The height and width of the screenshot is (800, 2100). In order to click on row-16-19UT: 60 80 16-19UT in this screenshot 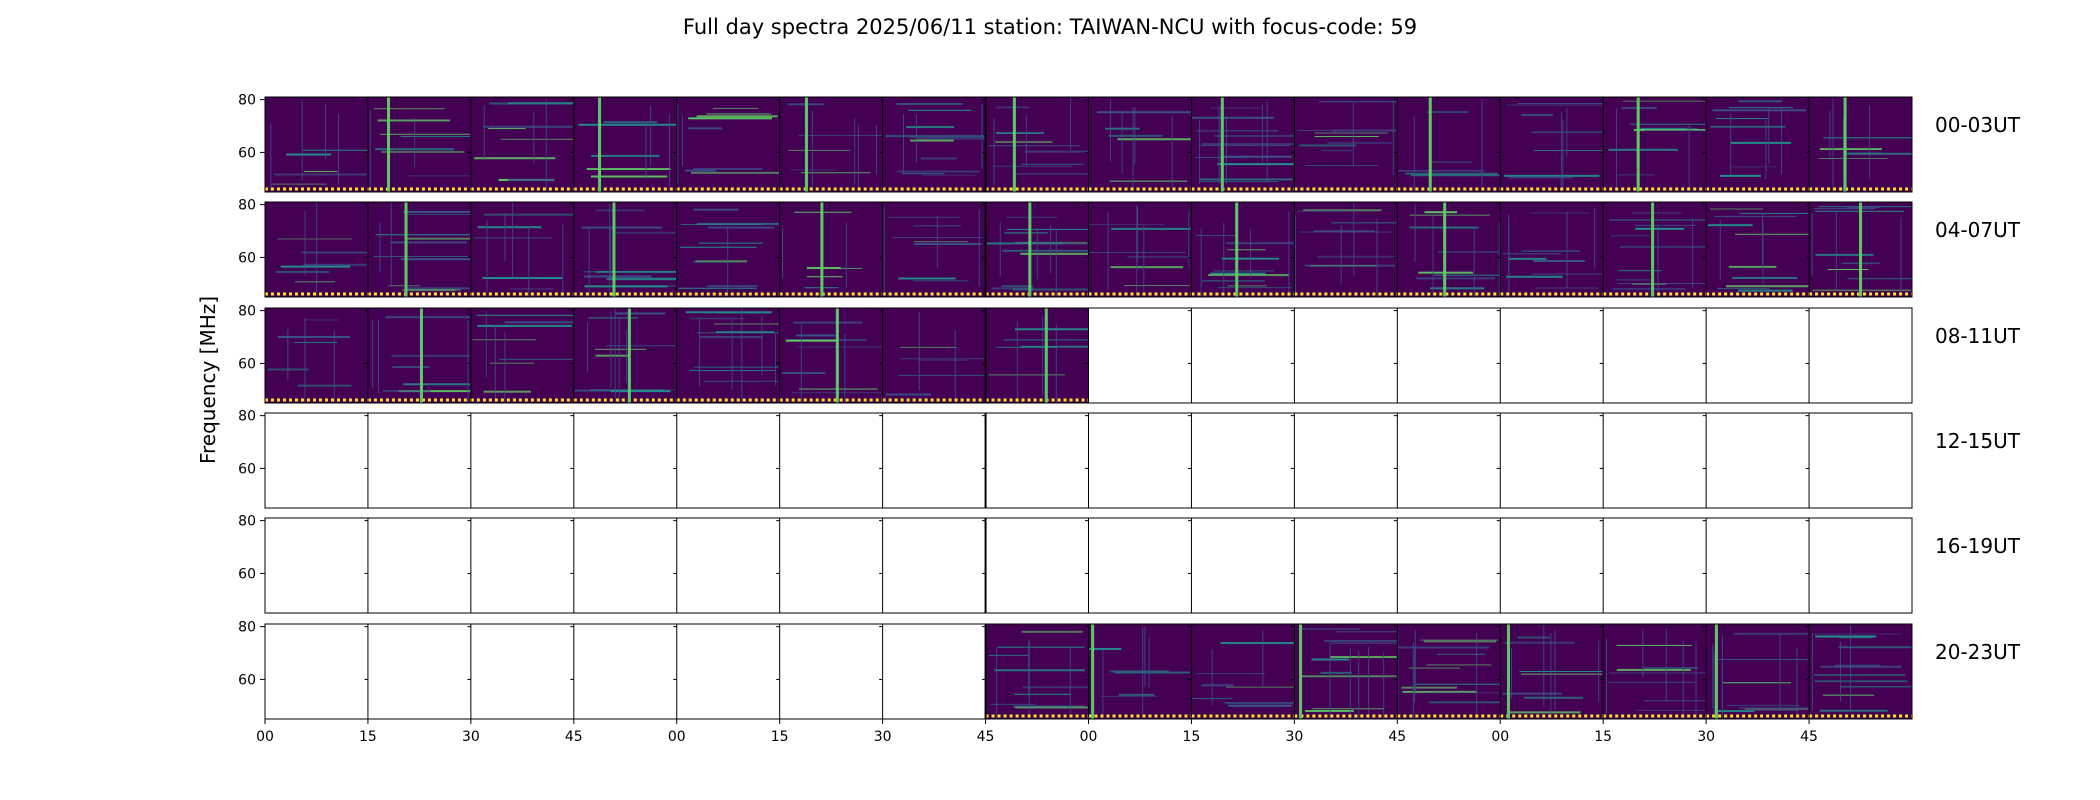, I will do `click(1129, 564)`.